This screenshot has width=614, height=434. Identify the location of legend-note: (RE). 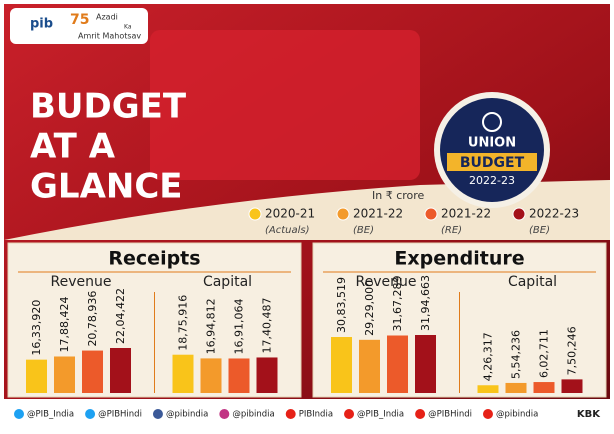
(451, 230).